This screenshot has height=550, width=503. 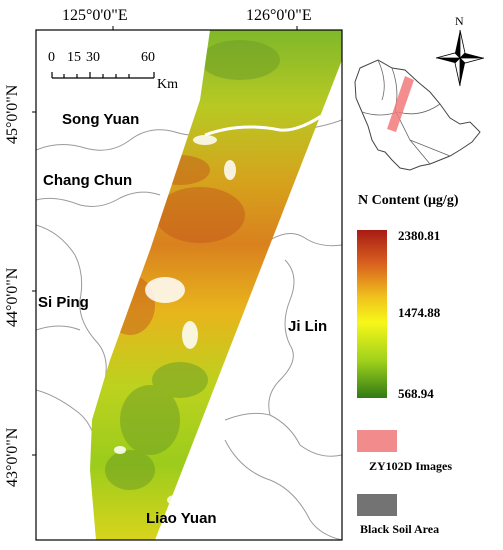 I want to click on scale-unit: Km, so click(x=167, y=84).